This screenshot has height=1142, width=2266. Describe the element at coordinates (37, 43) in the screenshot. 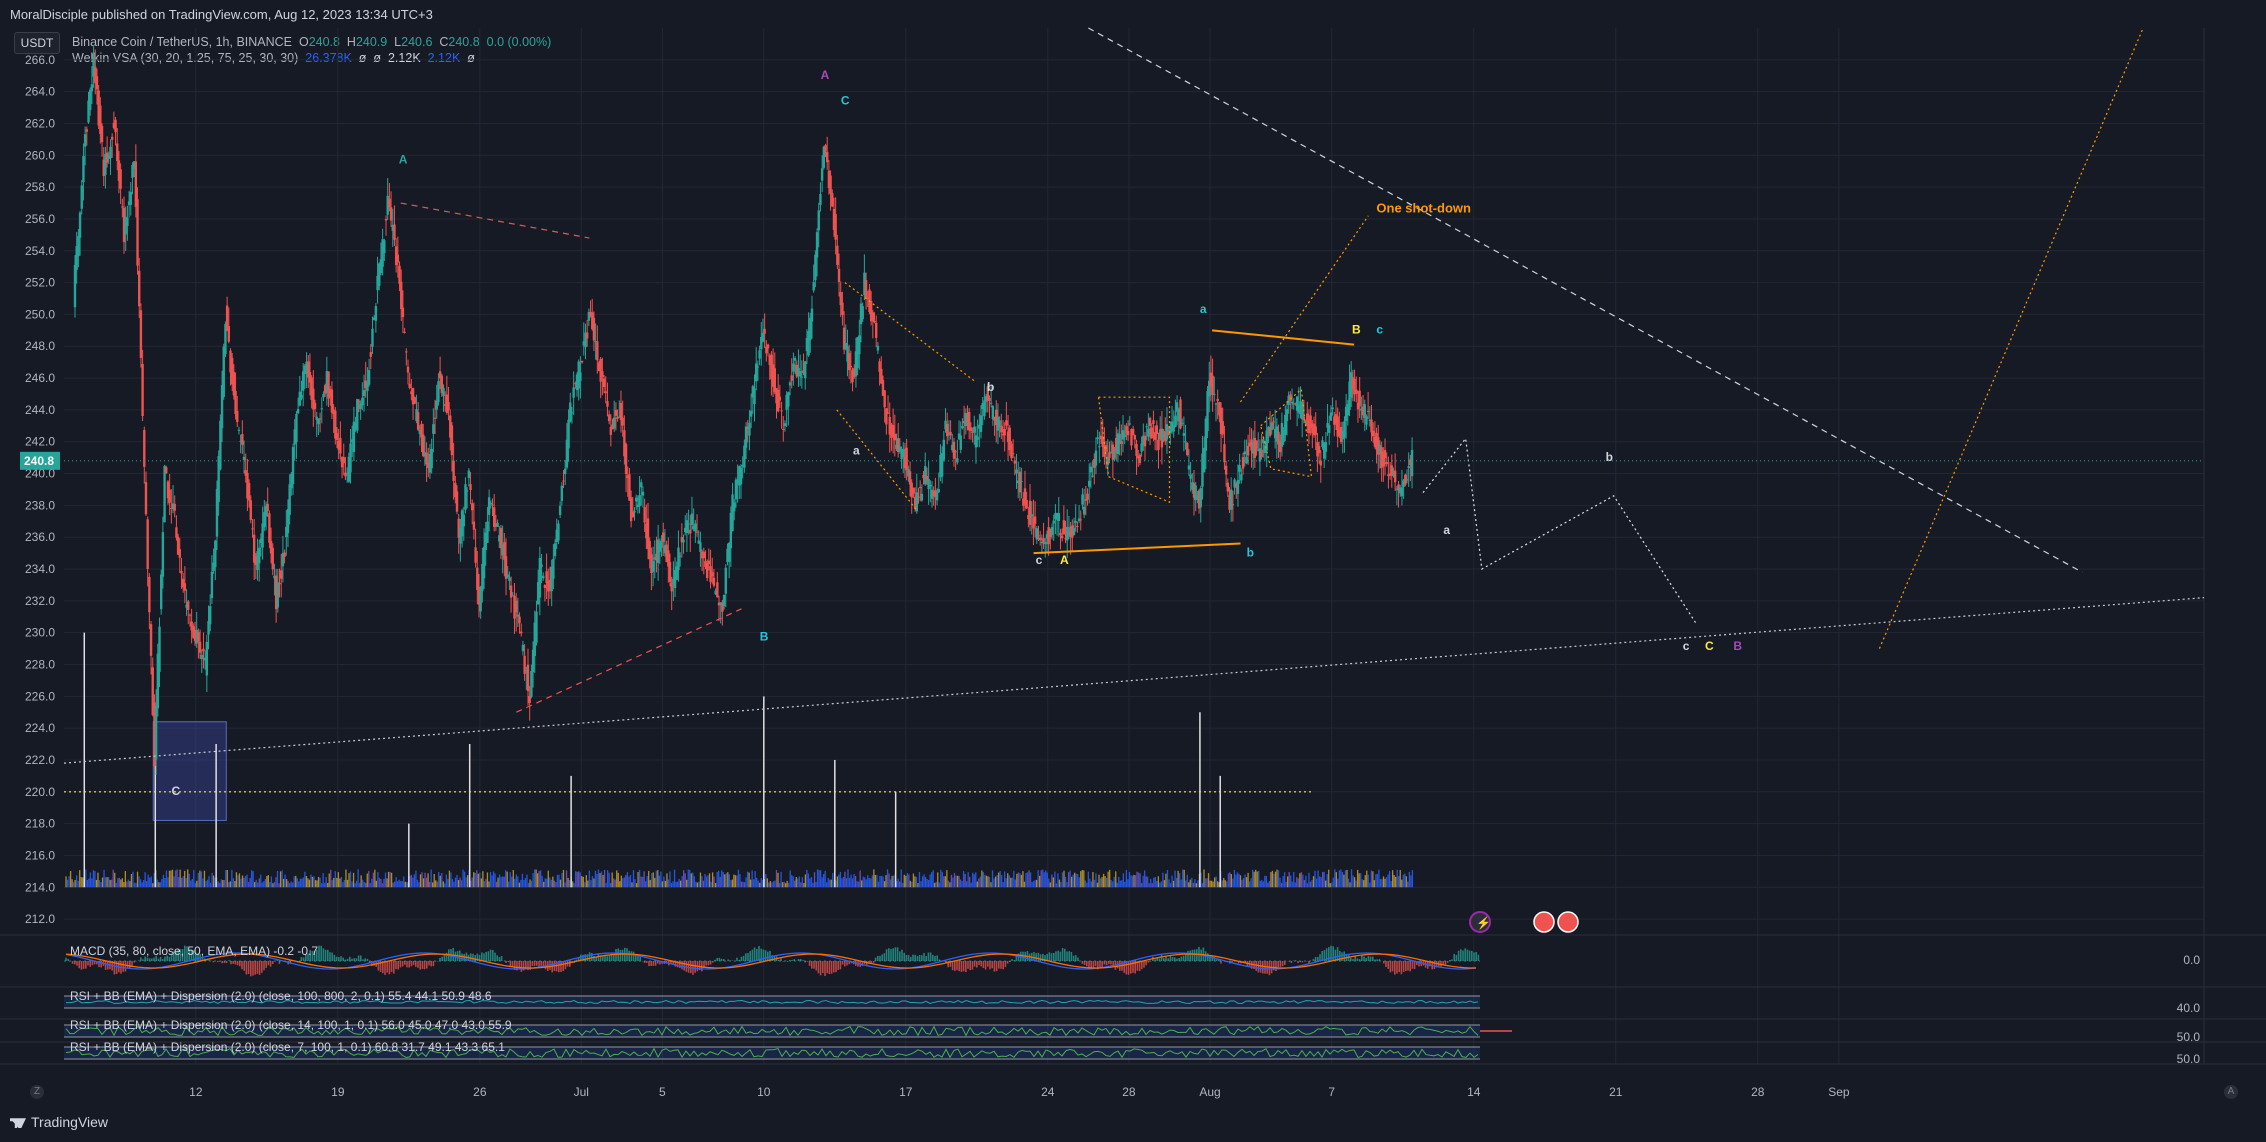

I see `currency-button: USDT` at that location.